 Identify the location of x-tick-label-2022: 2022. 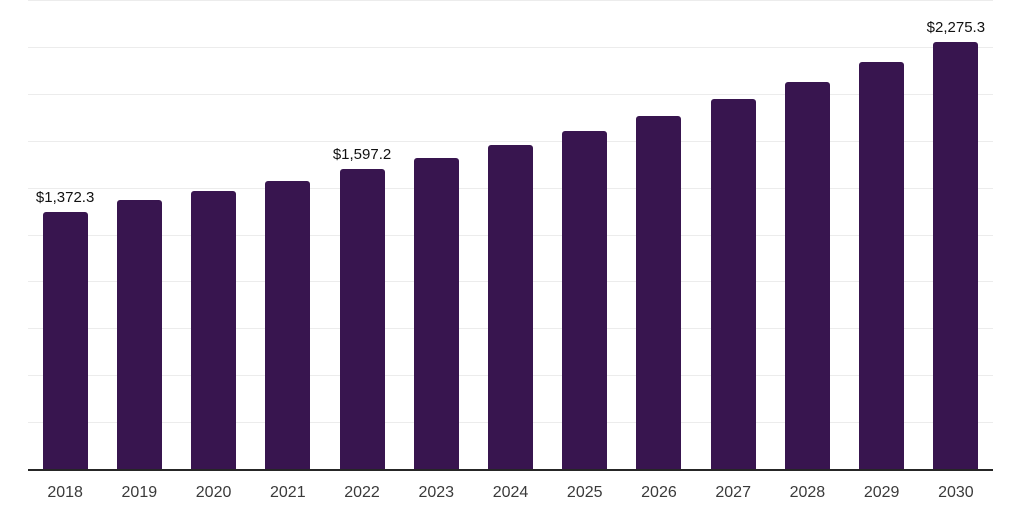
(362, 492).